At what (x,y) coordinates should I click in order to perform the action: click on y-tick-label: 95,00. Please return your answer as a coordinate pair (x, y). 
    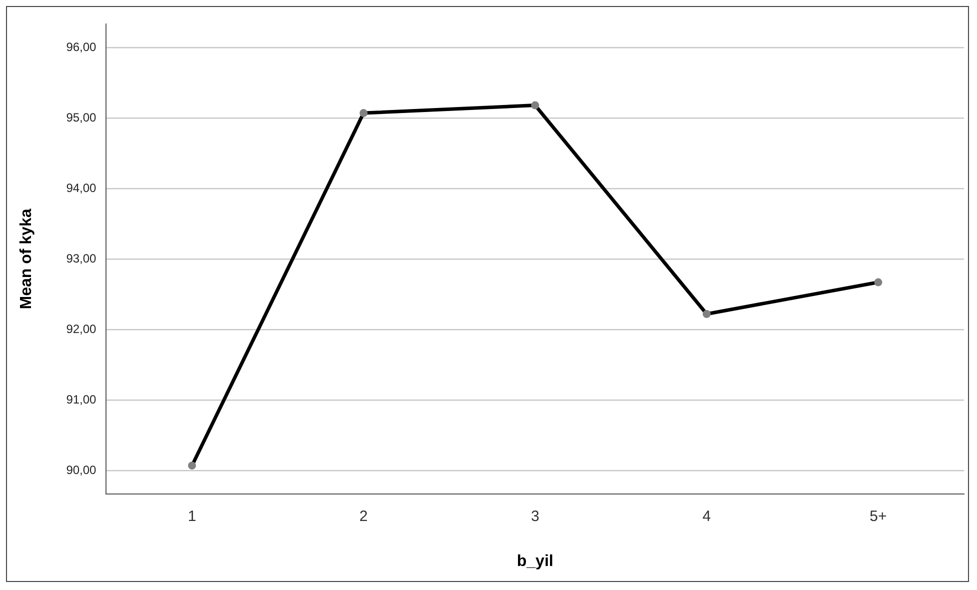
    Looking at the image, I should click on (81, 117).